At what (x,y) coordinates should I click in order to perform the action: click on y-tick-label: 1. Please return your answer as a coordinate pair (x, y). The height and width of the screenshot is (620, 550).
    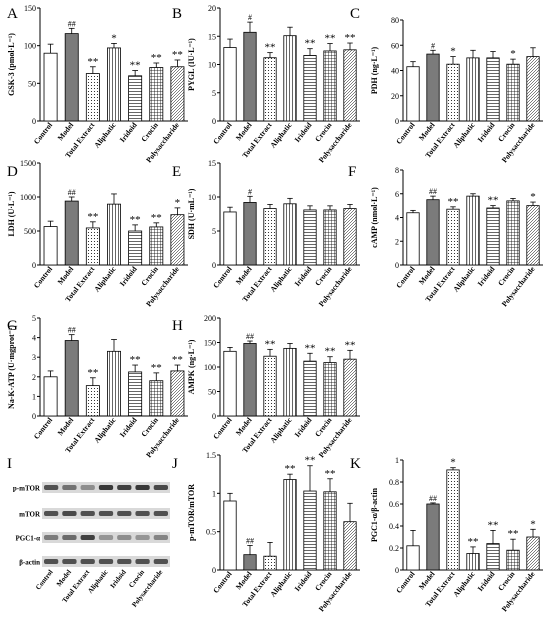
    Looking at the image, I should click on (397, 460).